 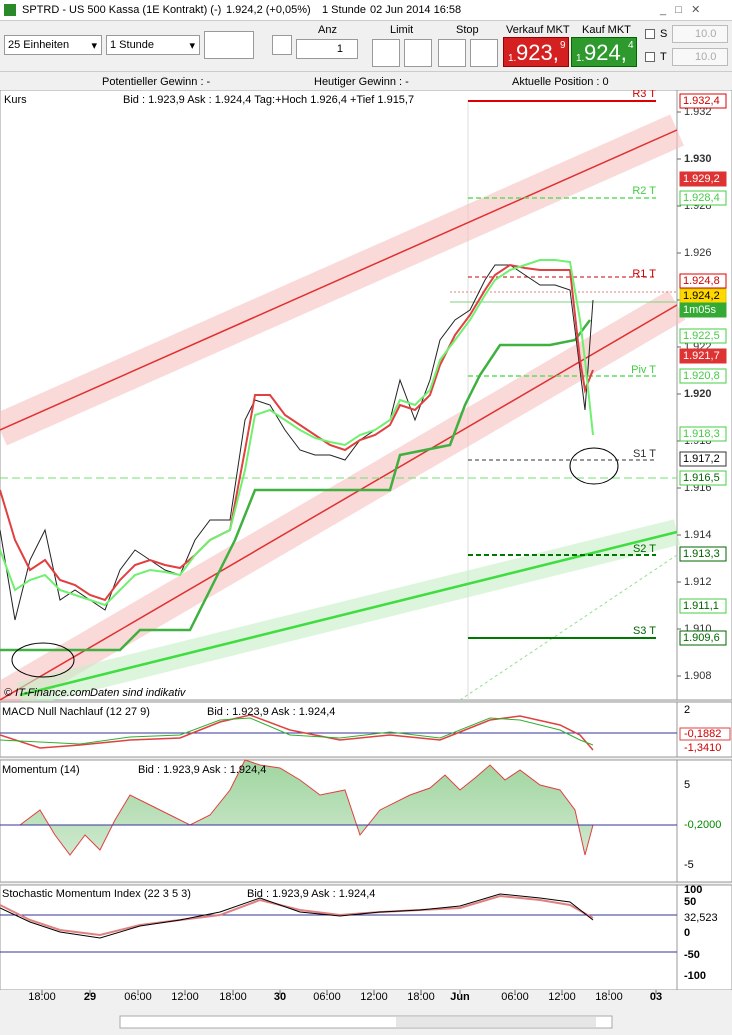 I want to click on price-tag: 1.929,2, so click(x=701, y=179).